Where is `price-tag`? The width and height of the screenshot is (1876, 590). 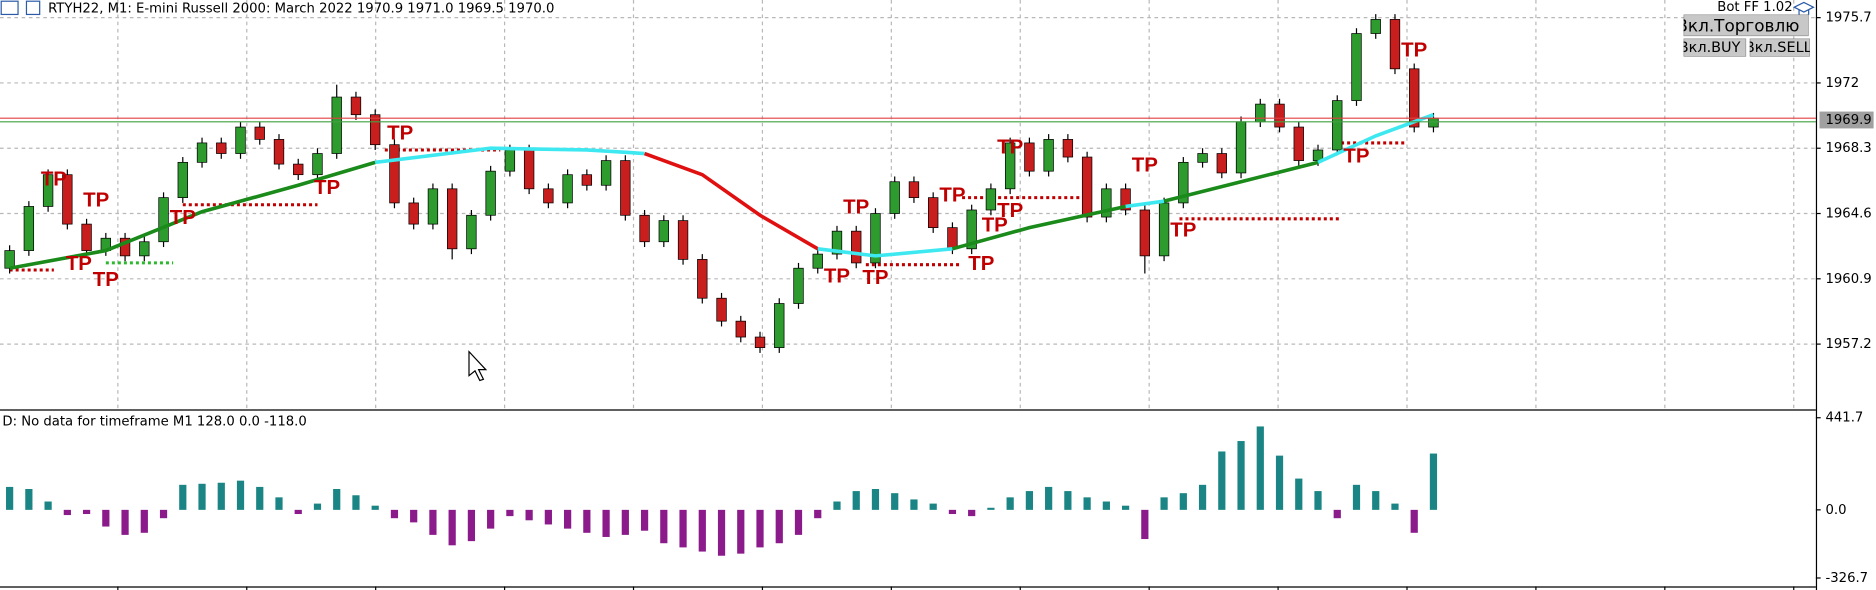 price-tag is located at coordinates (1846, 120).